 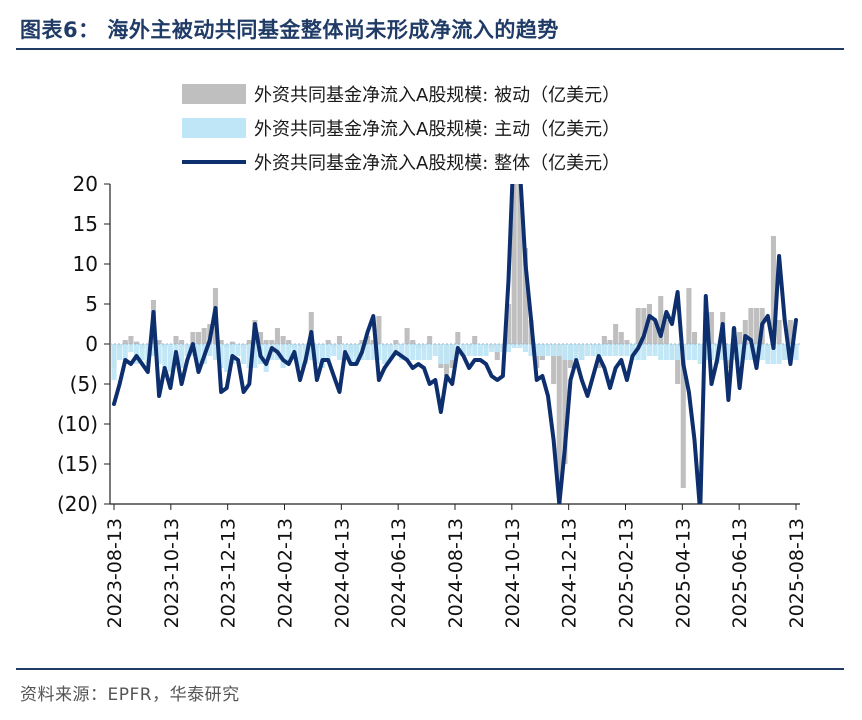 I want to click on y-tick-label: (5), so click(x=84, y=384).